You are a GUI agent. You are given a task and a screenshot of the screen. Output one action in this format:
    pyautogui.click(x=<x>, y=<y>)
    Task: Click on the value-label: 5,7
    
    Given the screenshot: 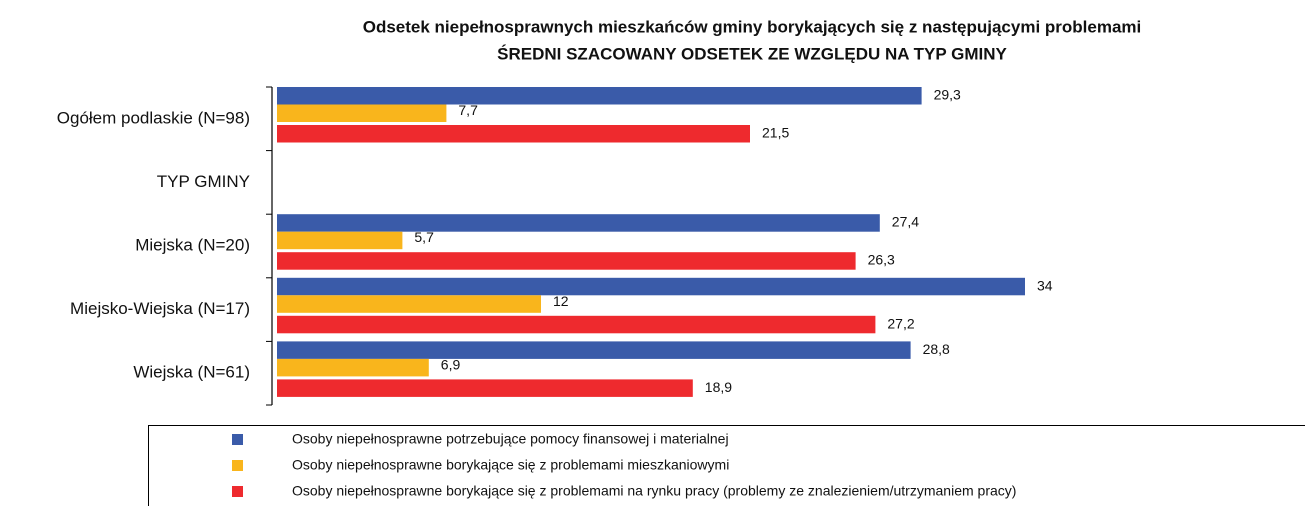 What is the action you would take?
    pyautogui.click(x=424, y=237)
    